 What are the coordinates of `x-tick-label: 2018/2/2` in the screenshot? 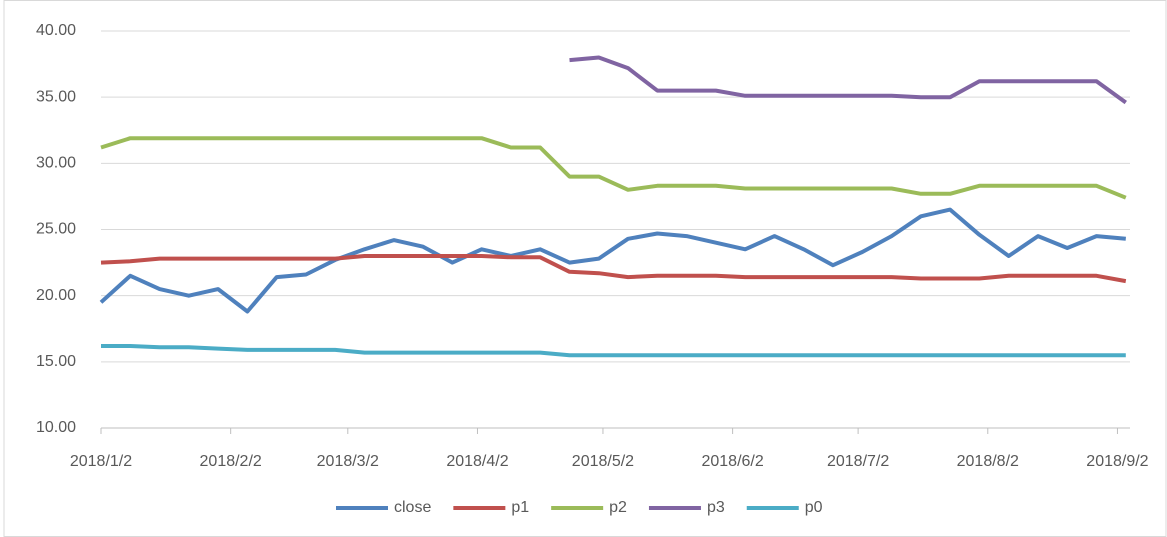 It's located at (231, 461).